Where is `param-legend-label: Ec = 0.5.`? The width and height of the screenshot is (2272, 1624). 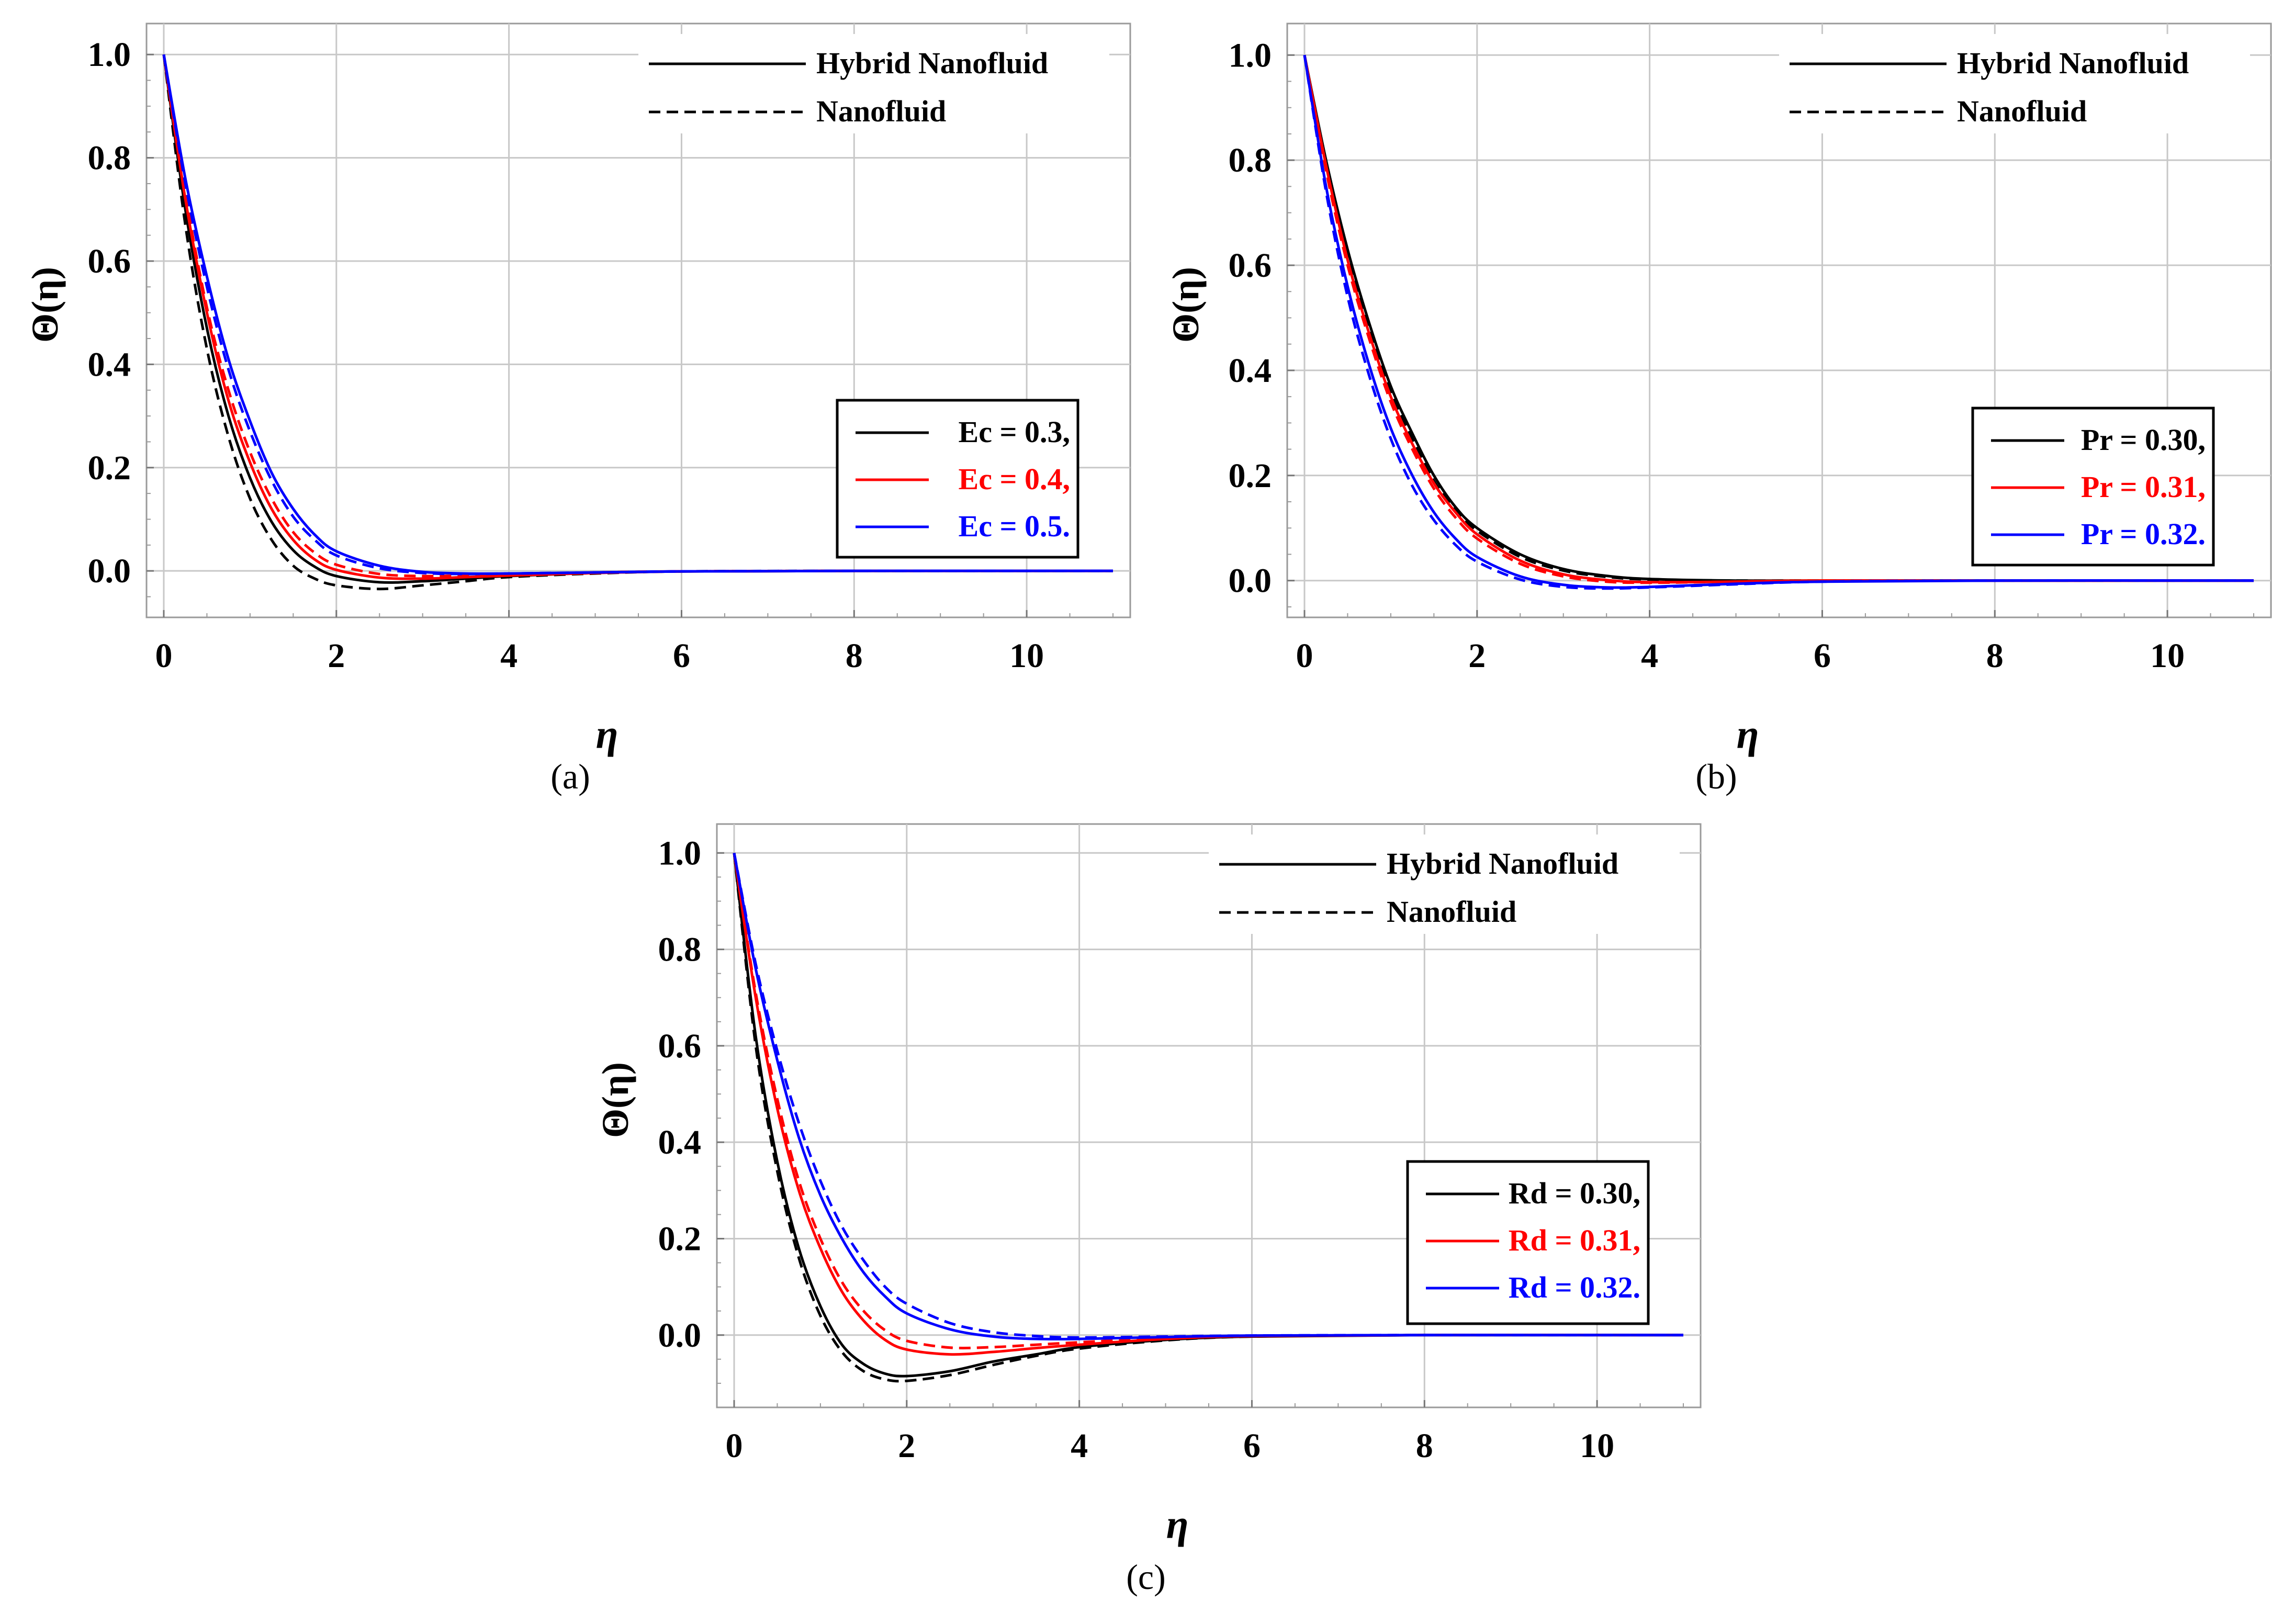
param-legend-label: Ec = 0.5. is located at coordinates (1015, 526).